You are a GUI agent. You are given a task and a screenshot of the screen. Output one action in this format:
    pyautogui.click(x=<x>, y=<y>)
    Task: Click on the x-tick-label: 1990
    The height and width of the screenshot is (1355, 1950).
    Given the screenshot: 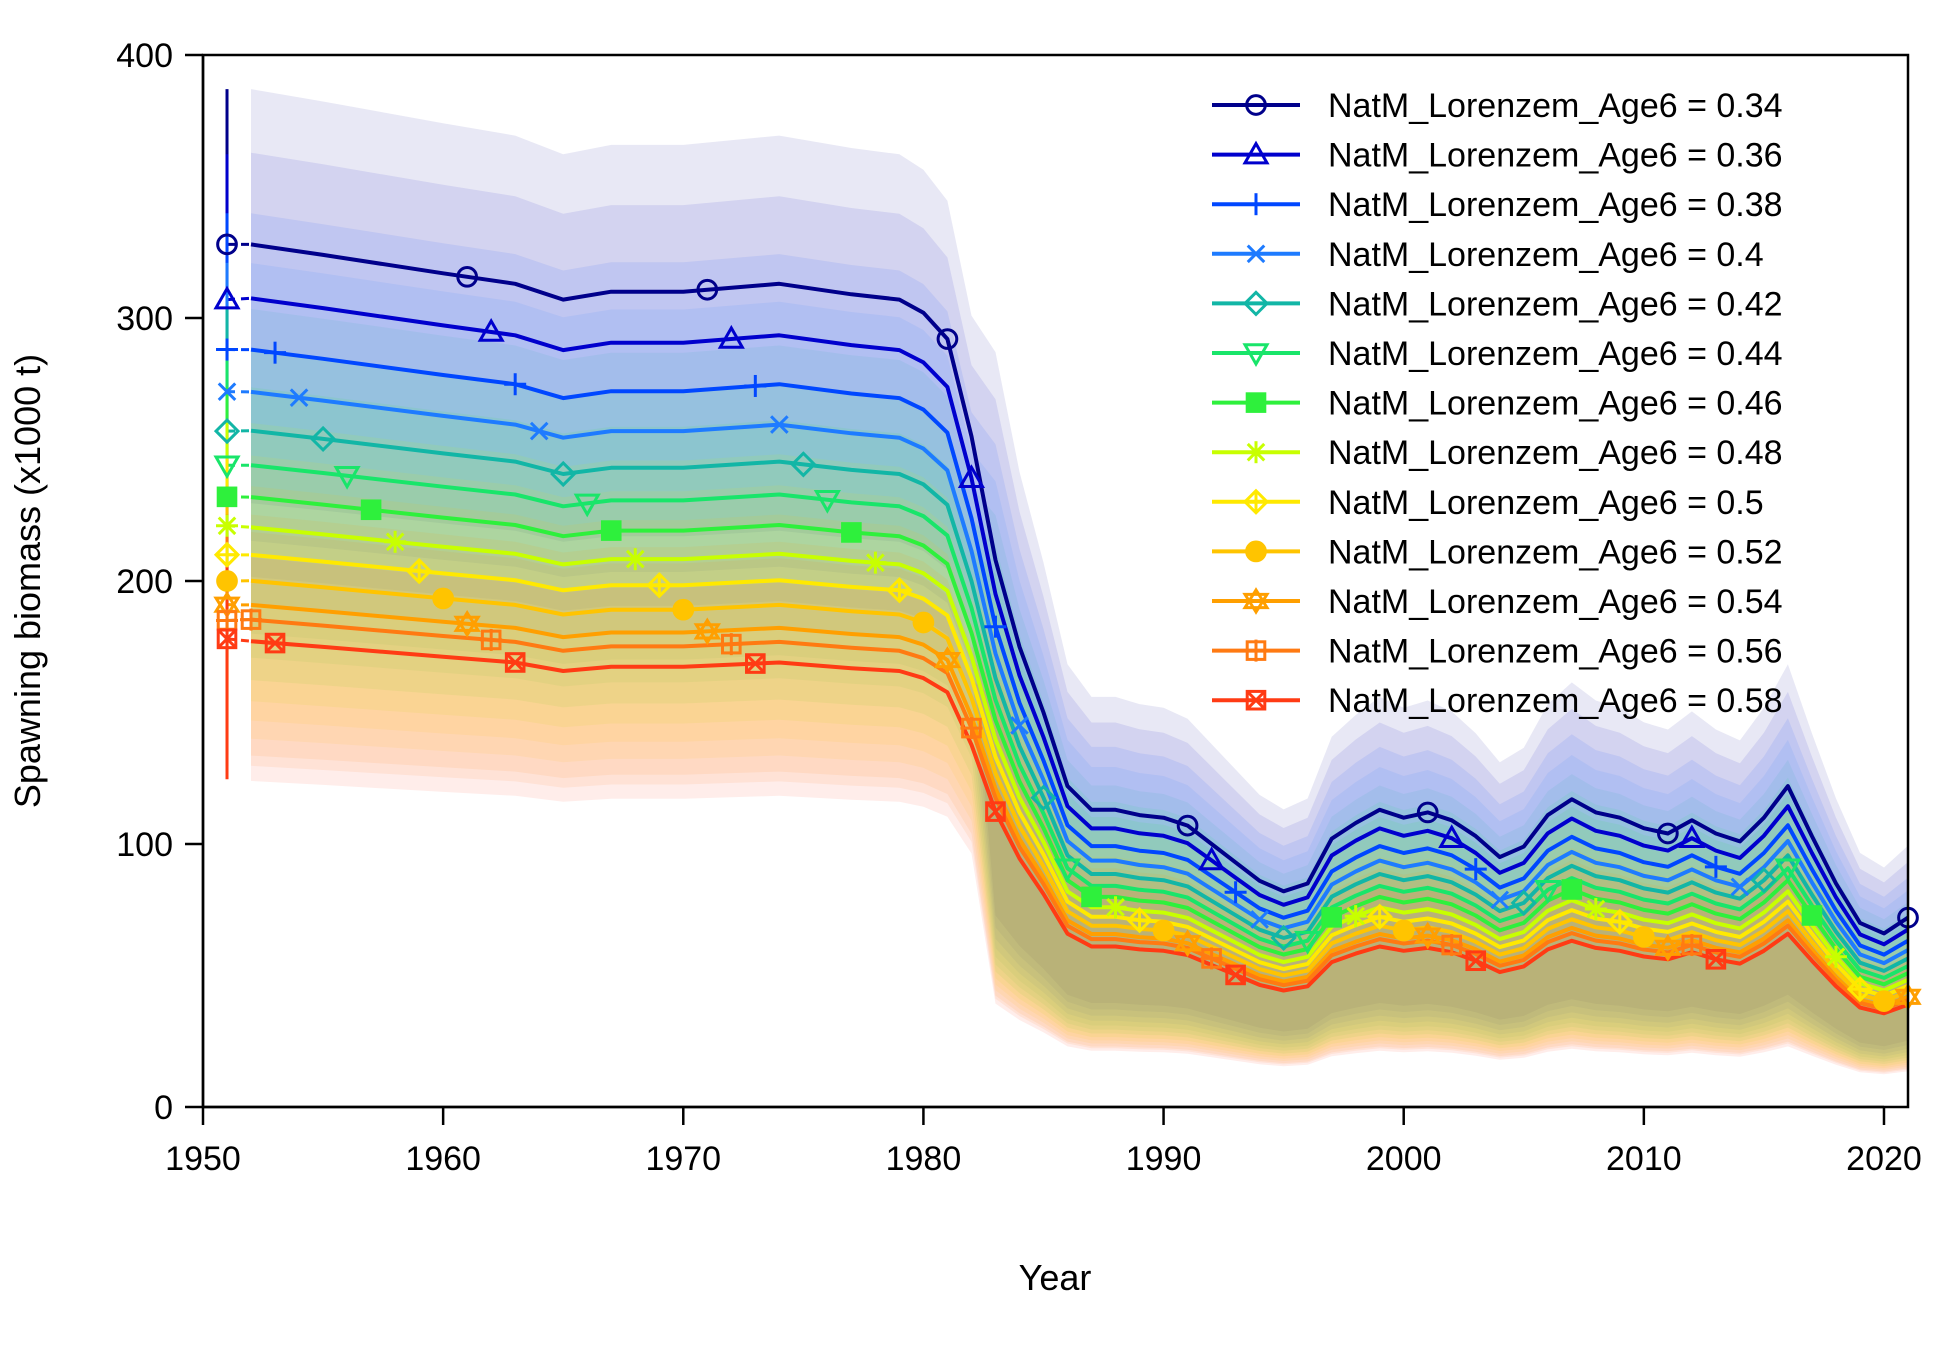 What is the action you would take?
    pyautogui.click(x=1164, y=1159)
    